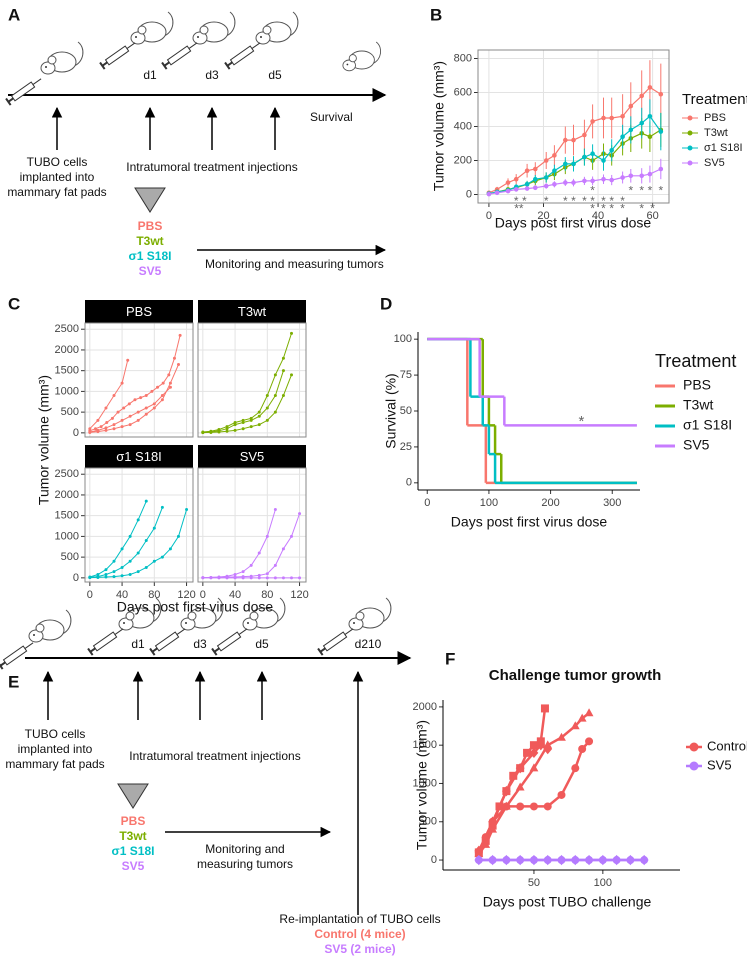 The width and height of the screenshot is (747, 959). I want to click on x-tick-label: 200, so click(550, 503).